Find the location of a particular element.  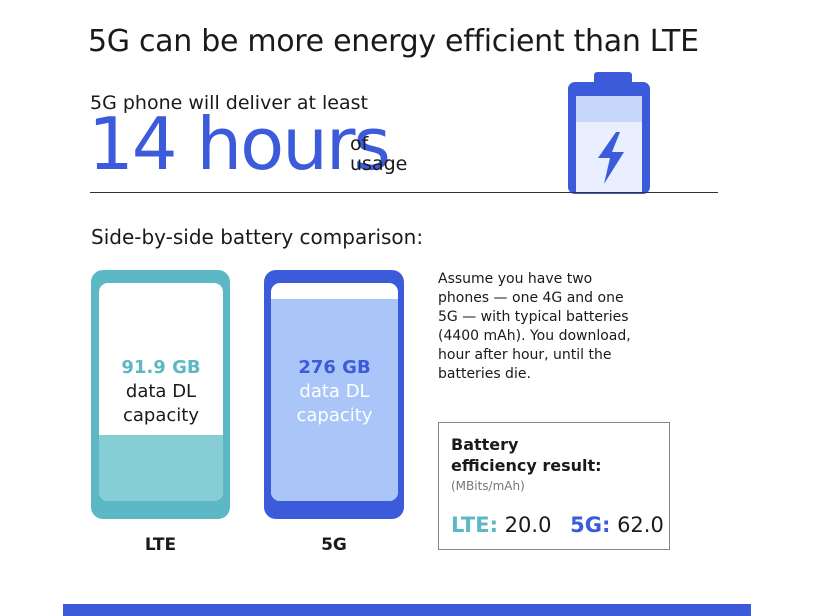

5g-capacity-value: 276 GB is located at coordinates (334, 367).